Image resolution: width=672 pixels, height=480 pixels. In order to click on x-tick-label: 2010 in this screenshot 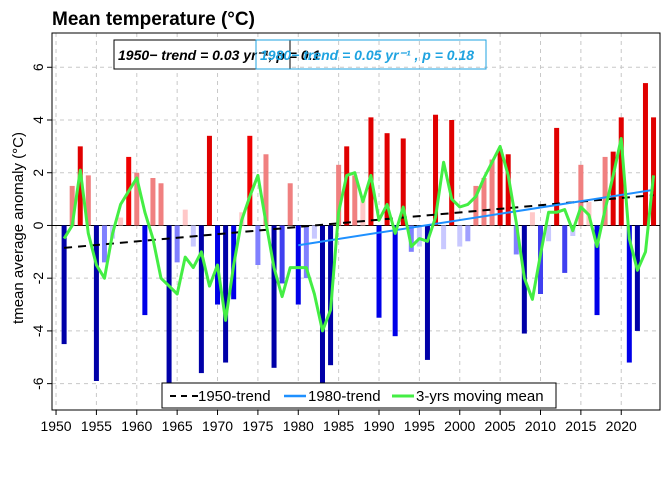, I will do `click(540, 426)`.